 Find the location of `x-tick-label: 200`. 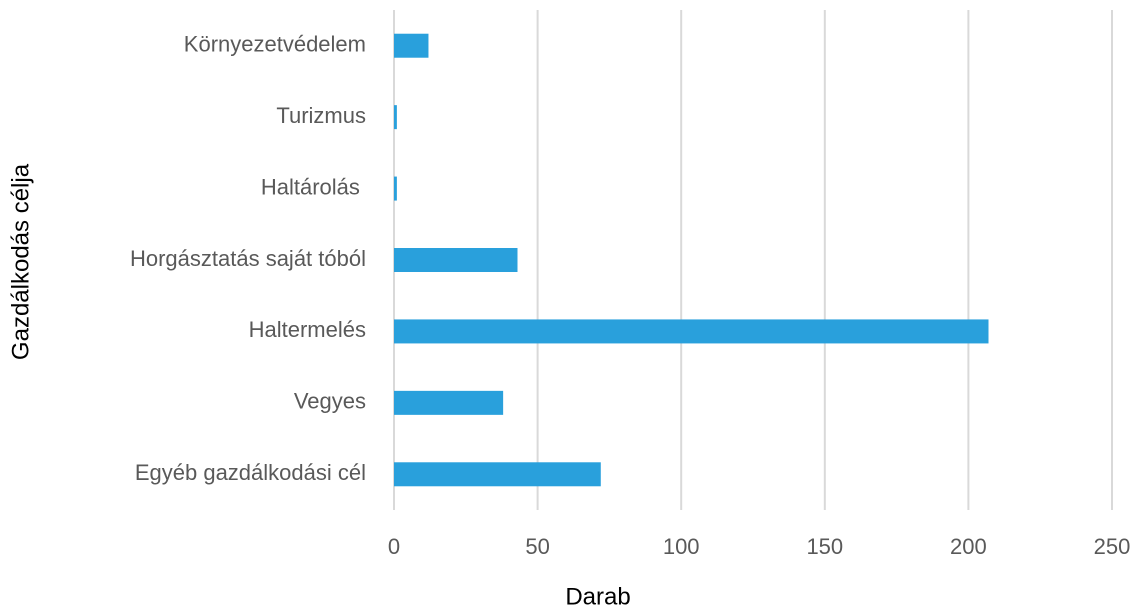

x-tick-label: 200 is located at coordinates (968, 546).